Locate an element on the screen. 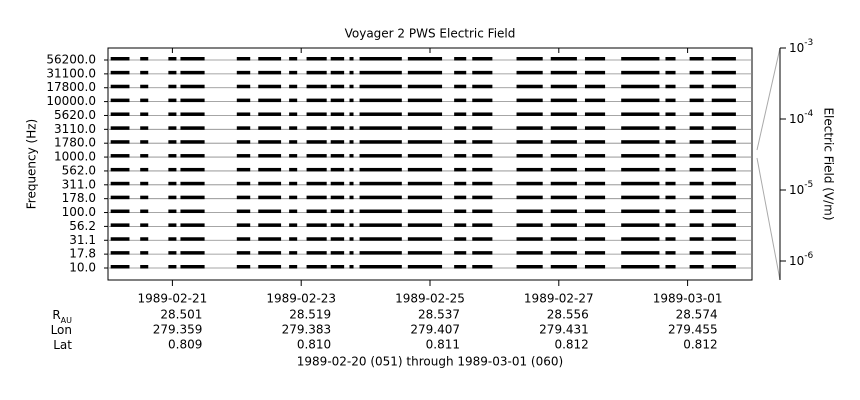 Image resolution: width=860 pixels, height=400 pixels. y-tick-label: 311.0 is located at coordinates (79, 184).